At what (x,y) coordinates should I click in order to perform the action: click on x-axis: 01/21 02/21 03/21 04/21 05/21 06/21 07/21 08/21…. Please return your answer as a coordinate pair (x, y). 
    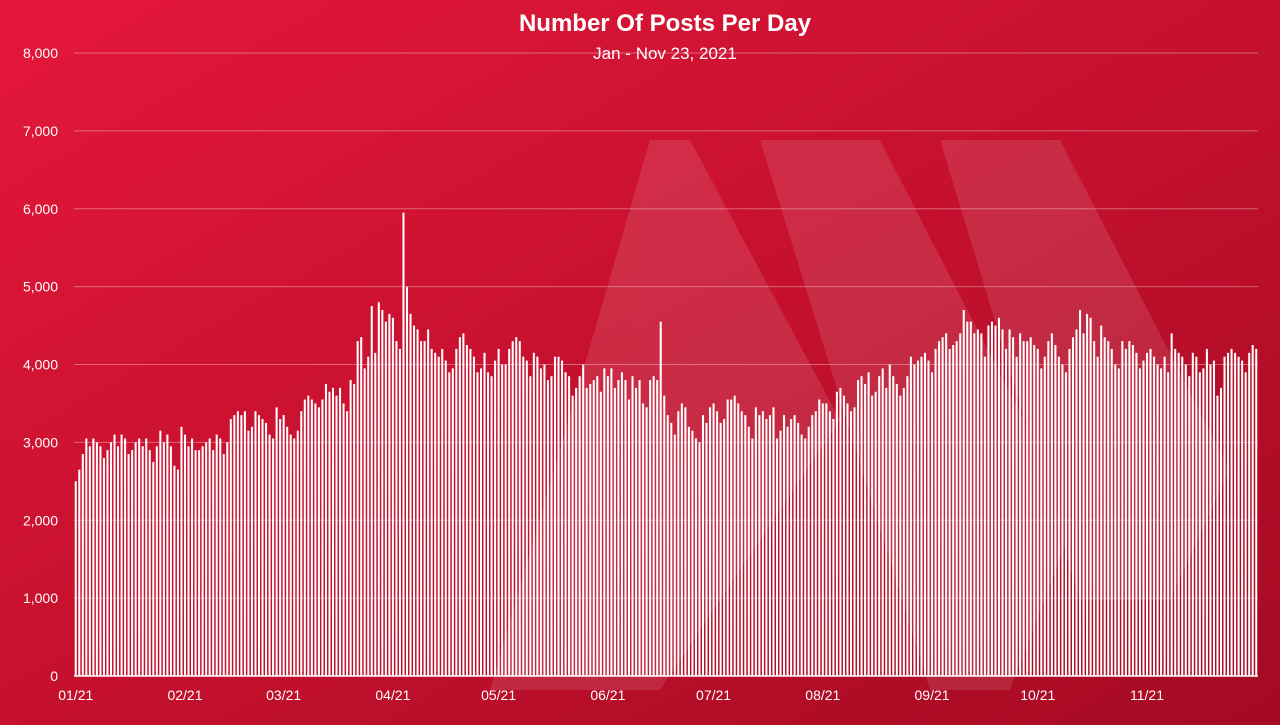
    Looking at the image, I should click on (611, 695).